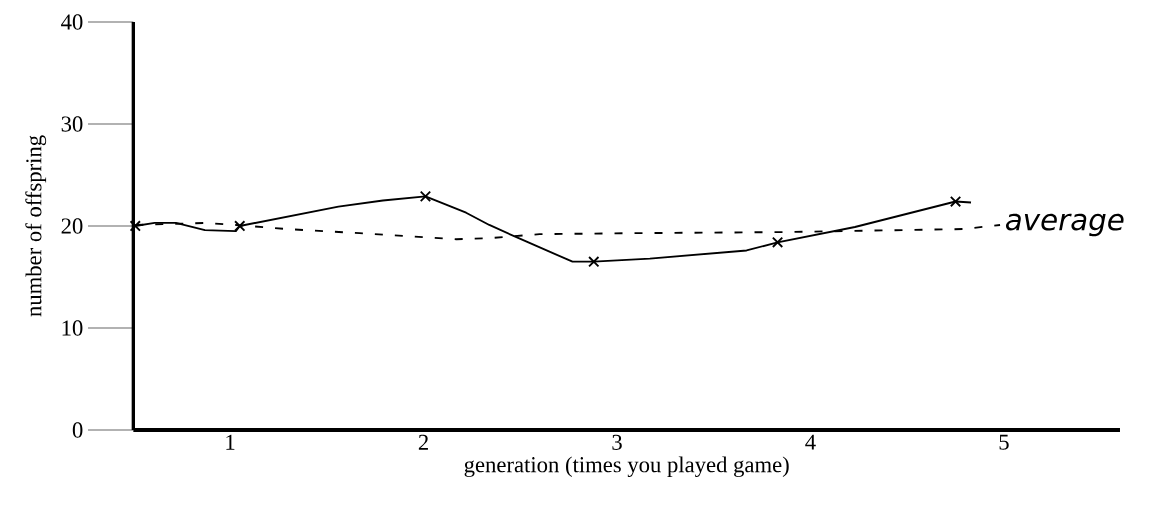  Describe the element at coordinates (617, 442) in the screenshot. I see `x-tick-label: 3` at that location.